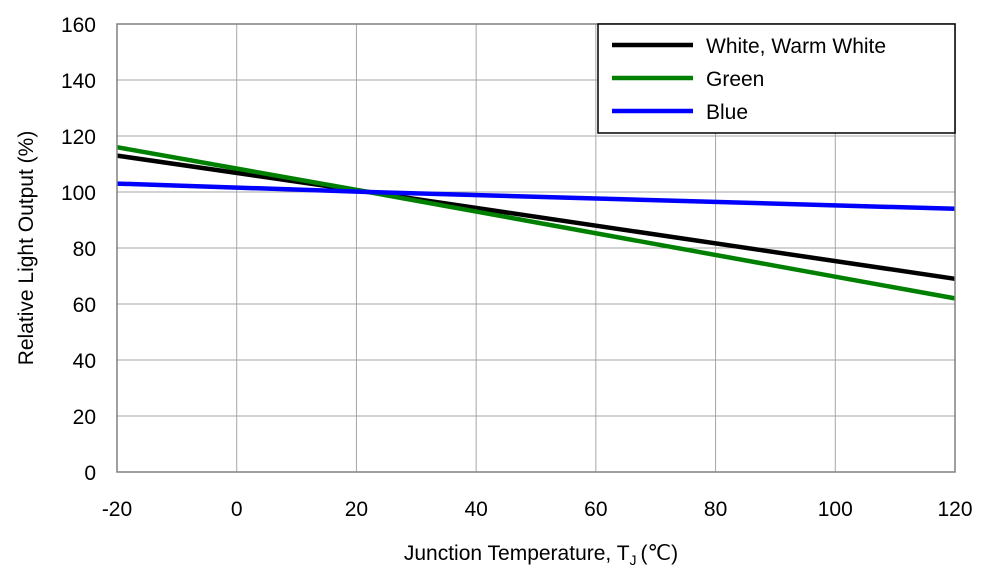 This screenshot has width=984, height=574. What do you see at coordinates (537, 509) in the screenshot?
I see `x-tick-labels: -20 0 20 40 60 80 100 120` at bounding box center [537, 509].